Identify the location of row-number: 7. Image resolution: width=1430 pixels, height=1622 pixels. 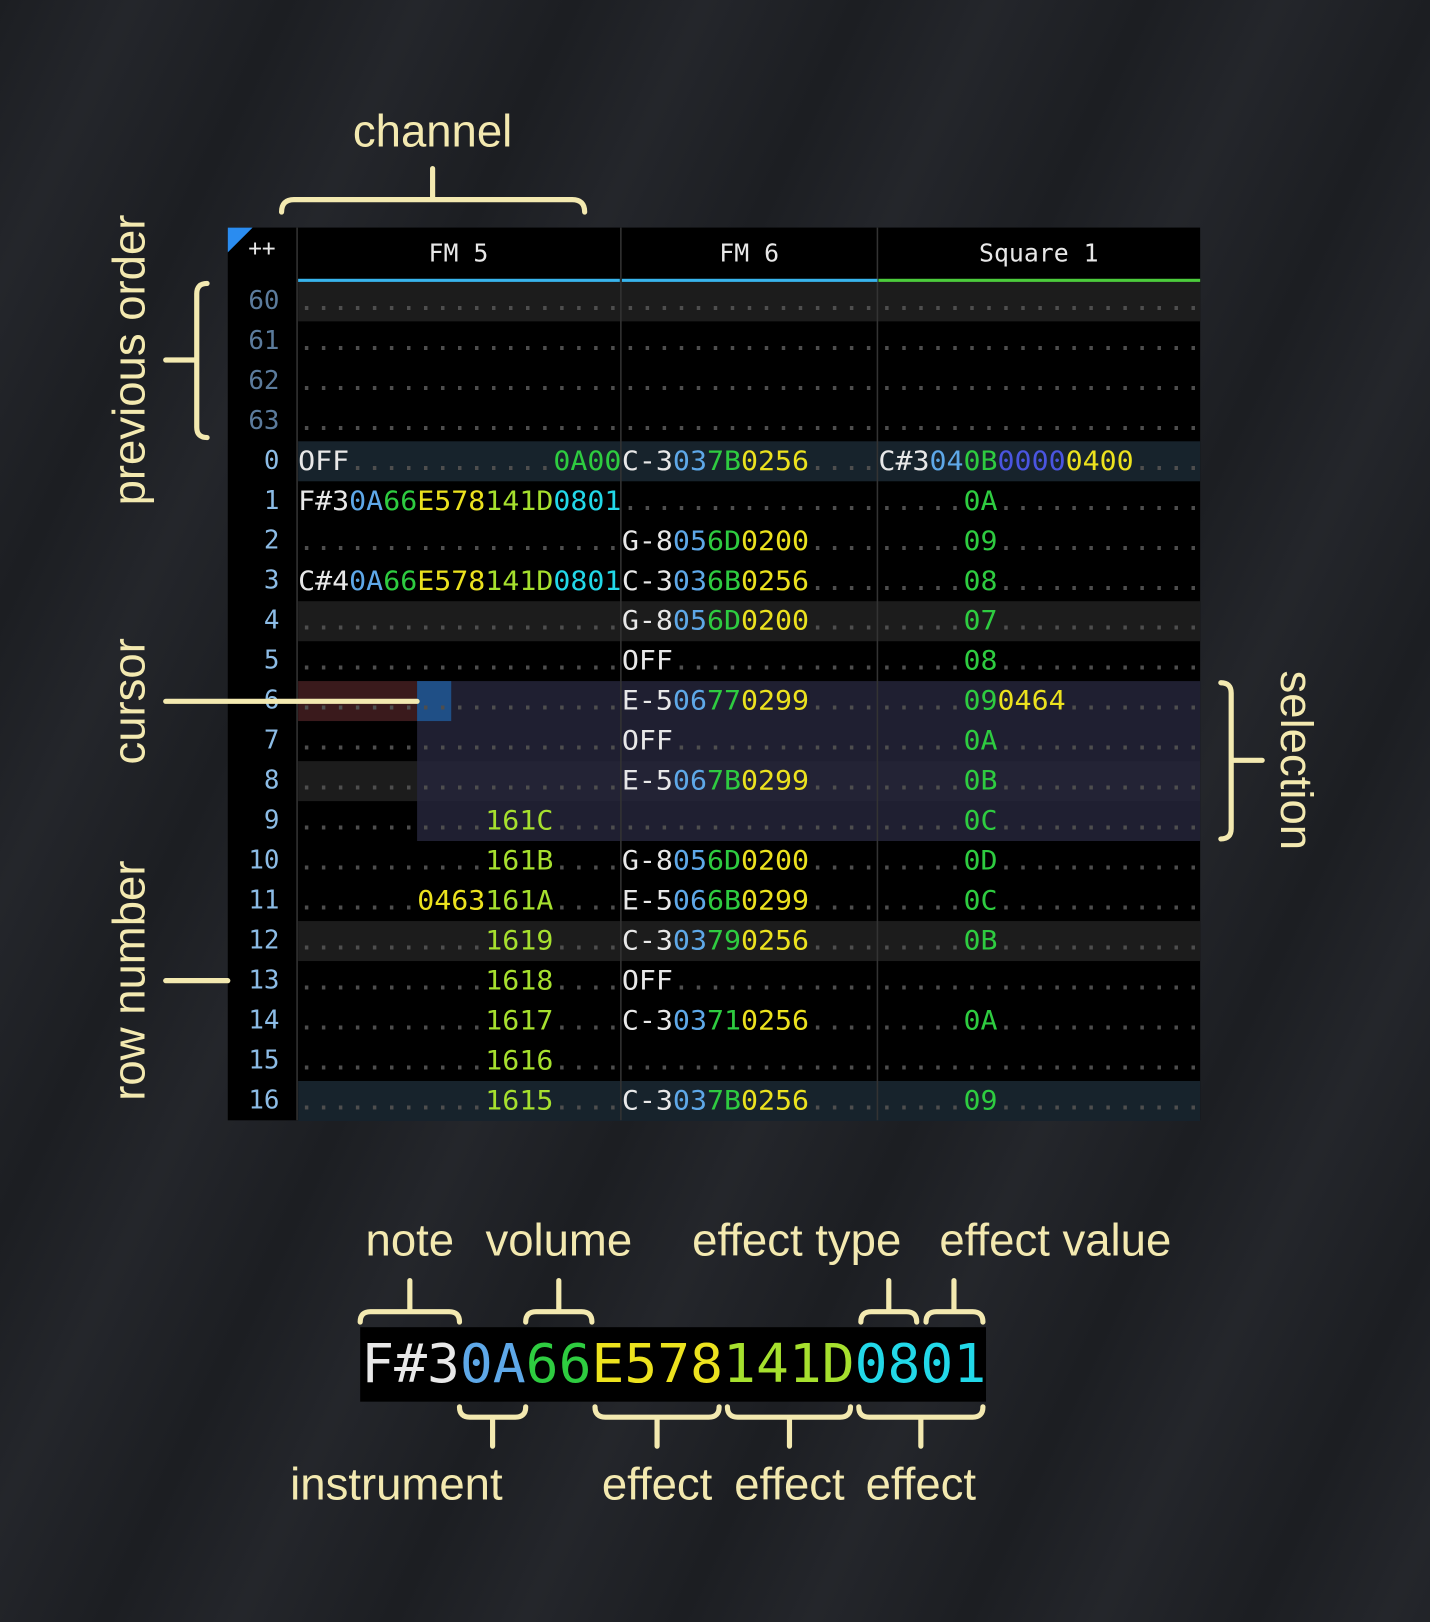
(272, 741).